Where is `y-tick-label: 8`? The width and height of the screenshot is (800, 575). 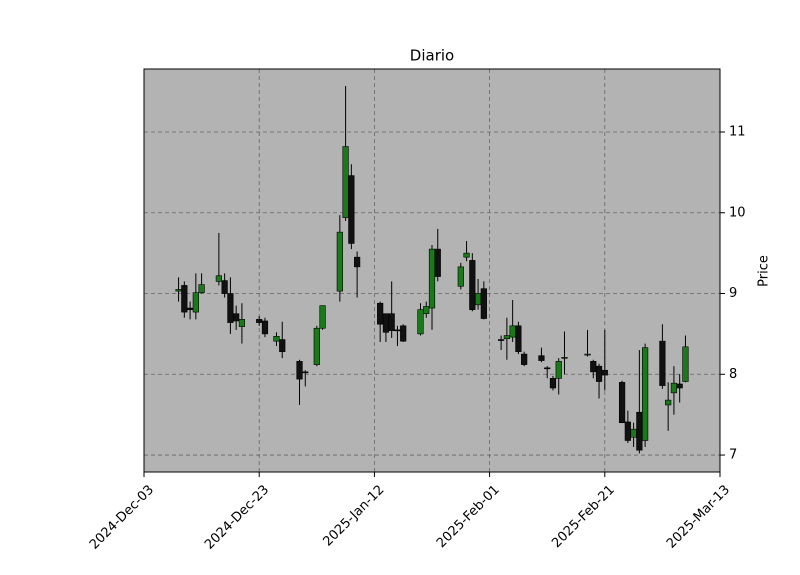
y-tick-label: 8 is located at coordinates (733, 374).